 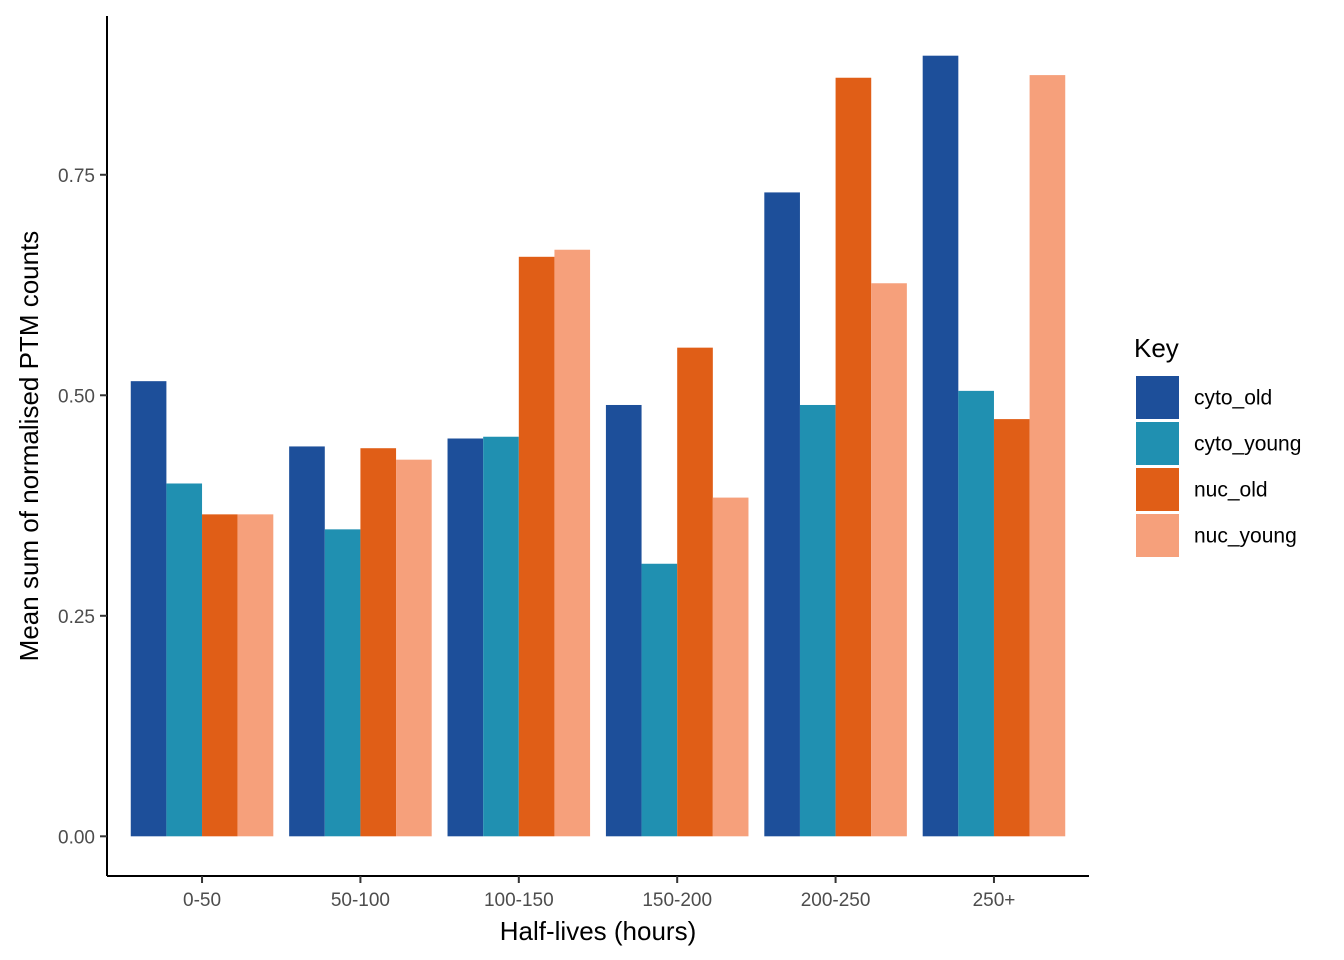 What do you see at coordinates (994, 900) in the screenshot?
I see `x-tick-label: 250+` at bounding box center [994, 900].